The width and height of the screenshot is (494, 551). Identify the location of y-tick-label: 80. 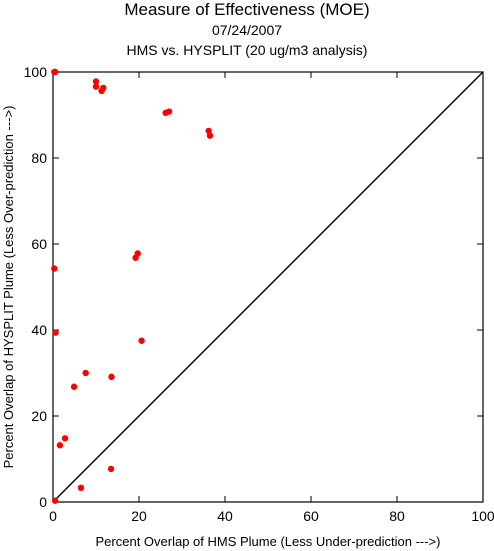
(39, 158).